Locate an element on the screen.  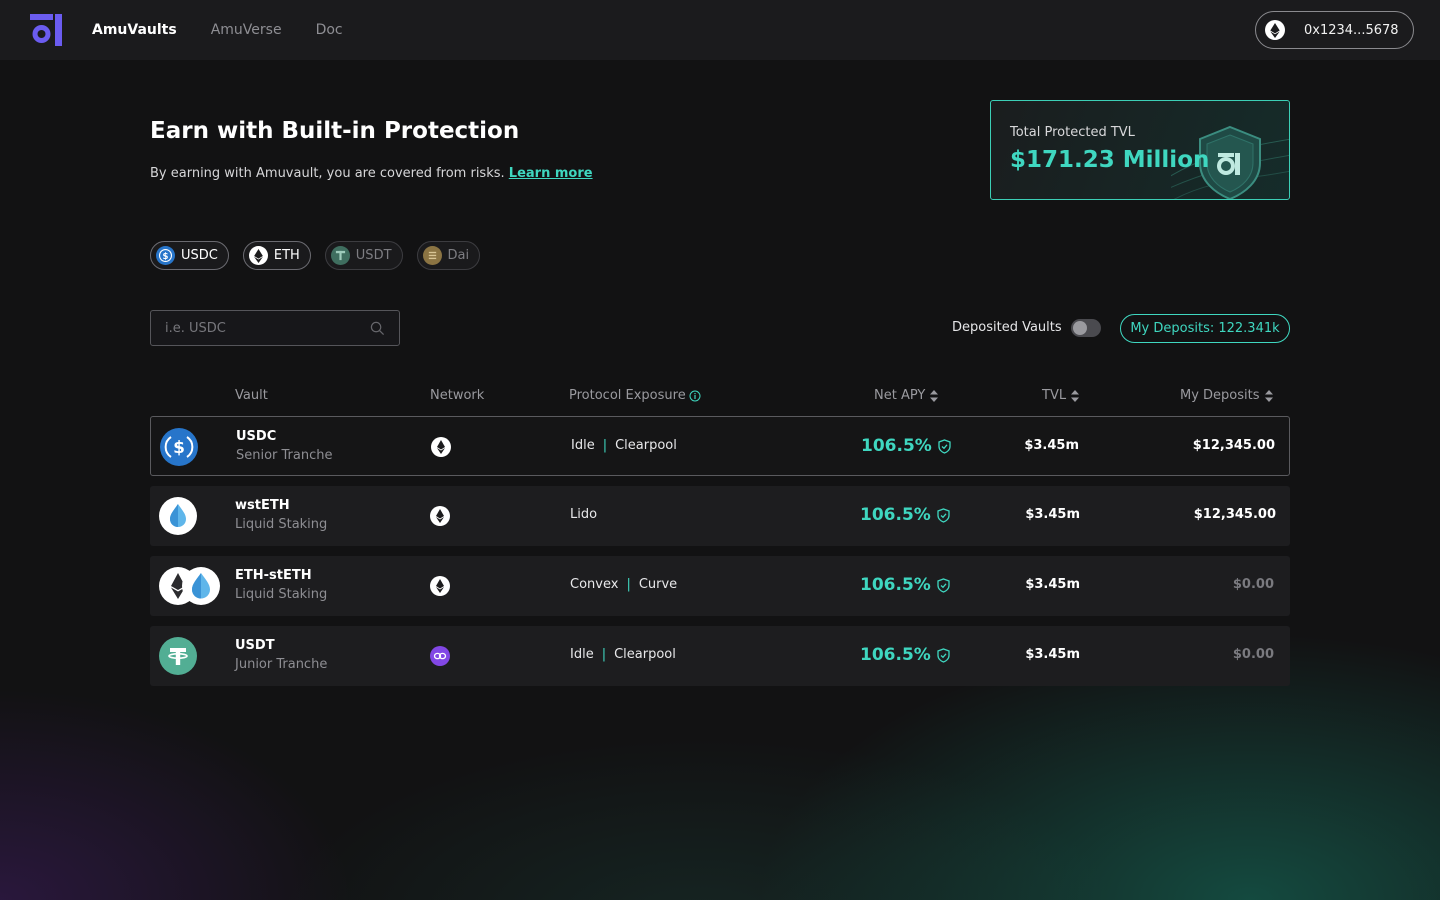
vault-icon-wrap: $ is located at coordinates (179, 447).